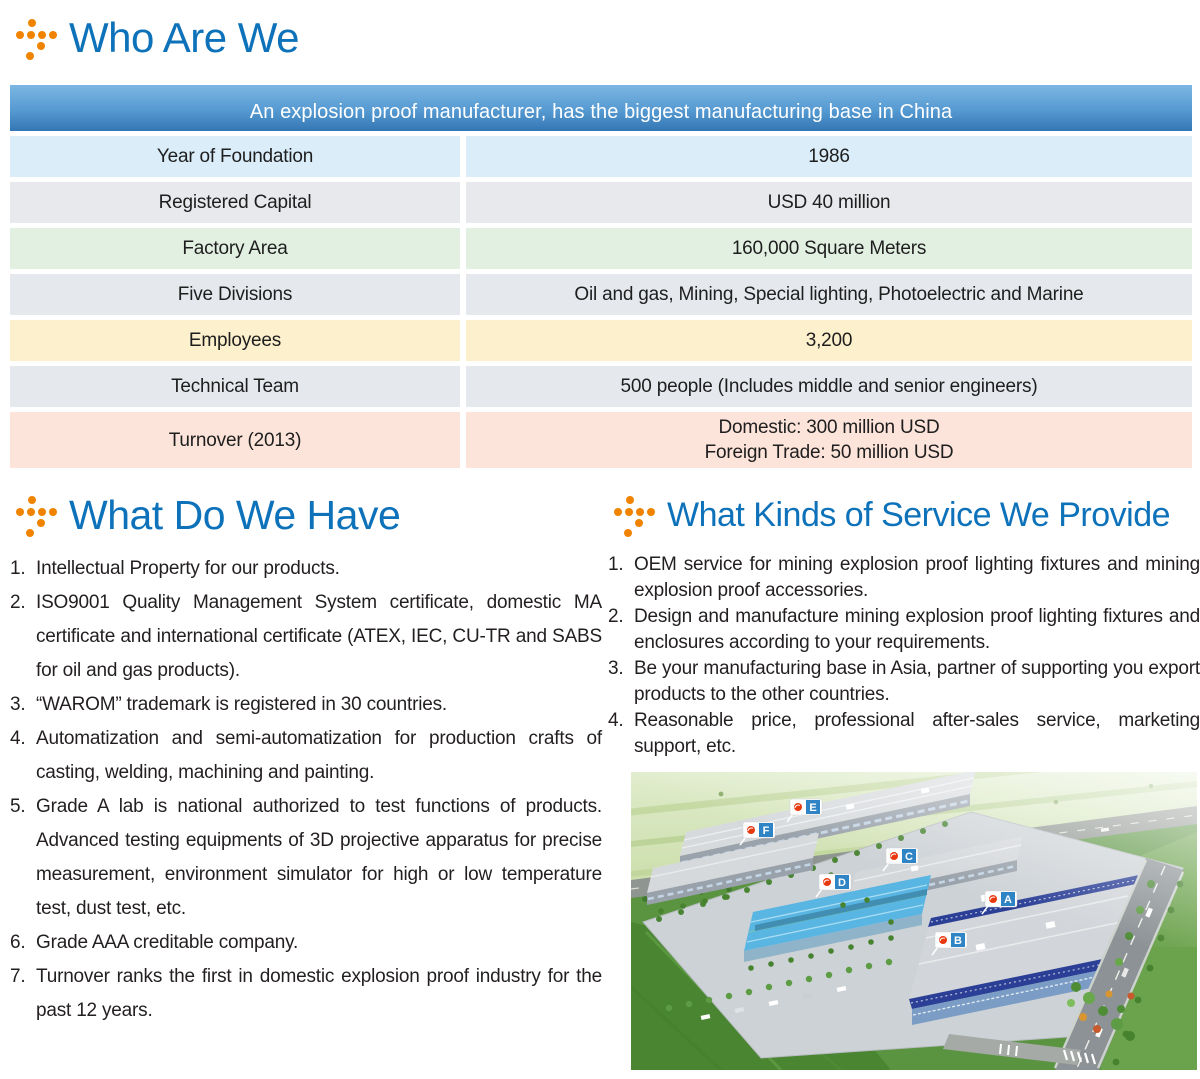  What do you see at coordinates (757, 833) in the screenshot?
I see `building-badge-f: F` at bounding box center [757, 833].